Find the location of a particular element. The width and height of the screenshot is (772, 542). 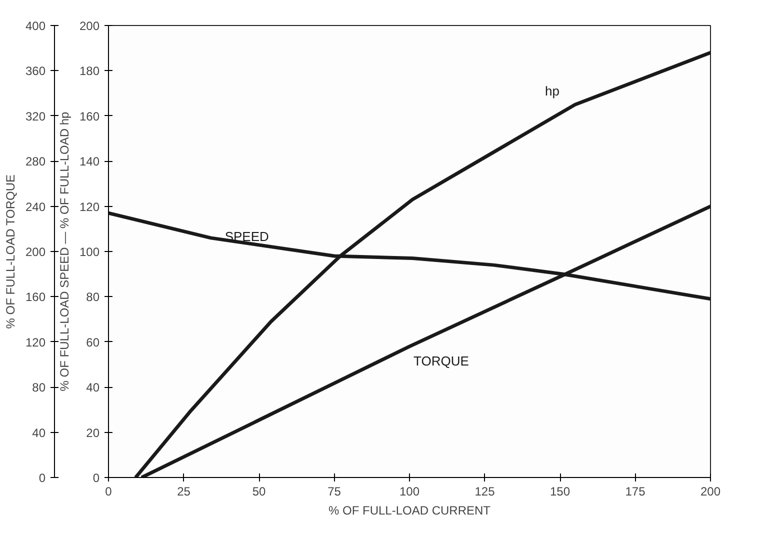

x-tick-label: 50 is located at coordinates (259, 491).